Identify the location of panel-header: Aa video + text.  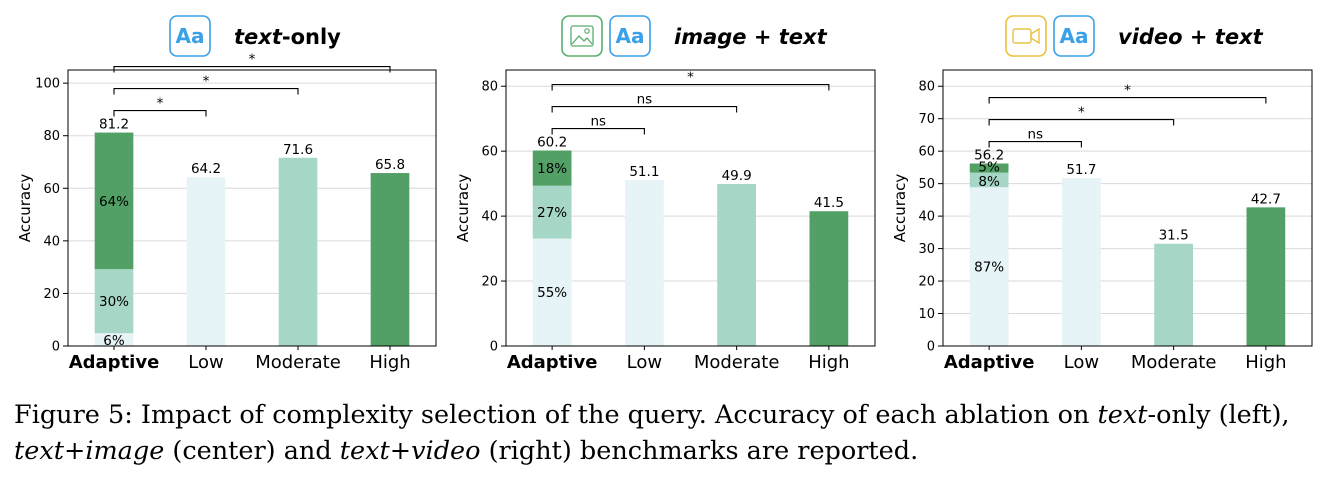
(1134, 36).